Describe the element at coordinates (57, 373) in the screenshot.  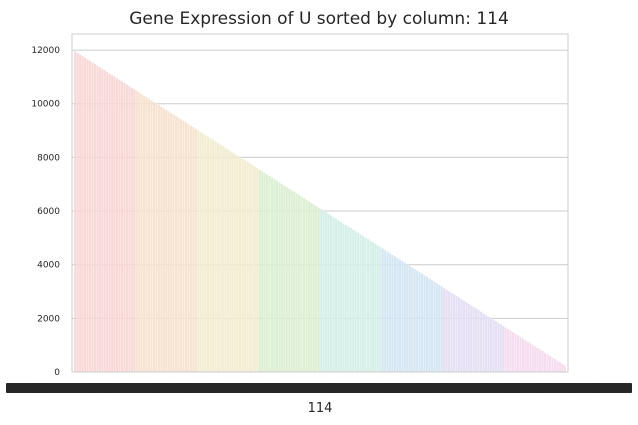
I see `y-tick-label: 0` at that location.